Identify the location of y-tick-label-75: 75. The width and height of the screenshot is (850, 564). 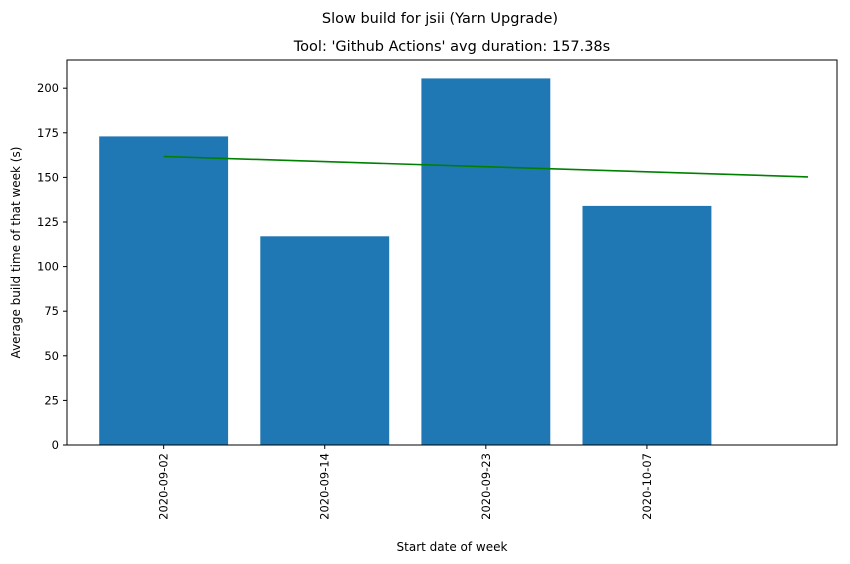
(51, 311).